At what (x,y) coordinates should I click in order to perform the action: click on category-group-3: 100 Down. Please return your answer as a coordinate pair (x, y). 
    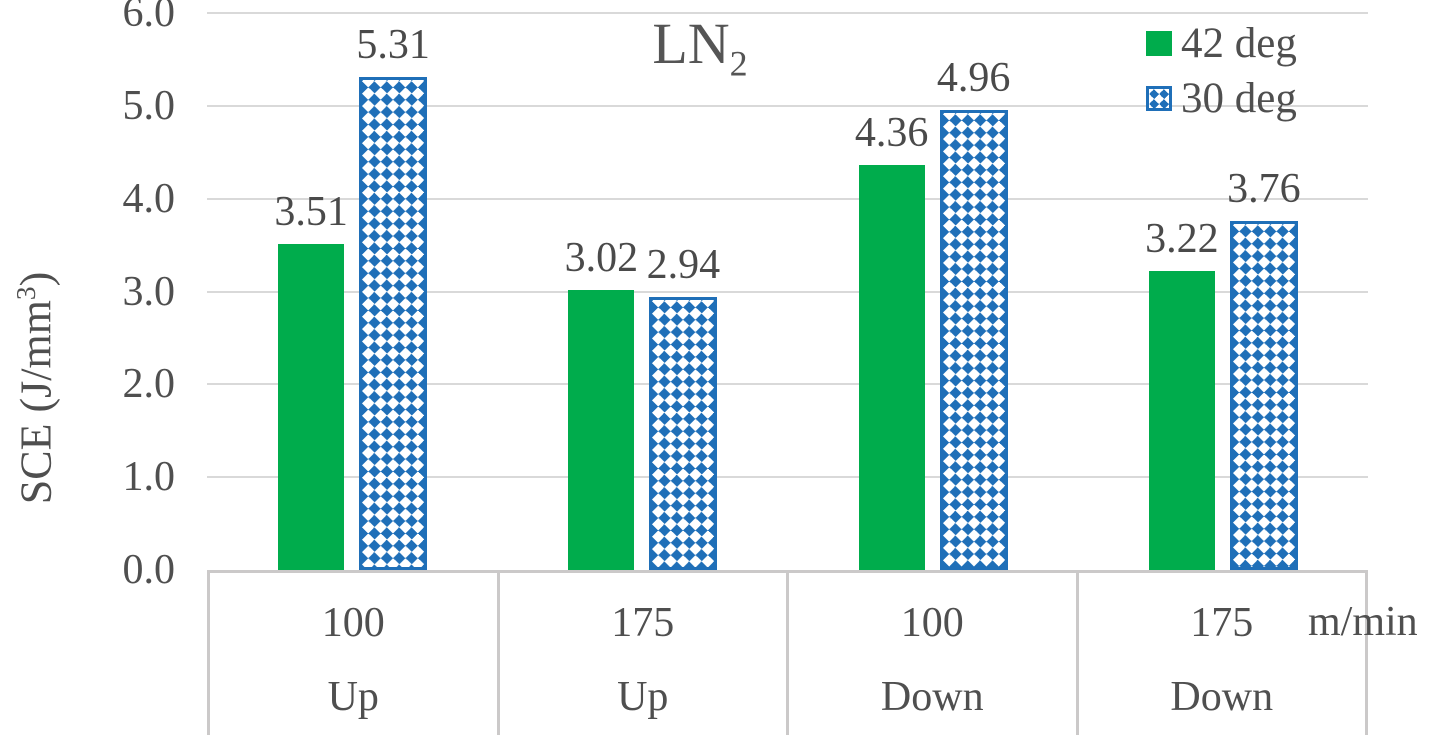
    Looking at the image, I should click on (934, 654).